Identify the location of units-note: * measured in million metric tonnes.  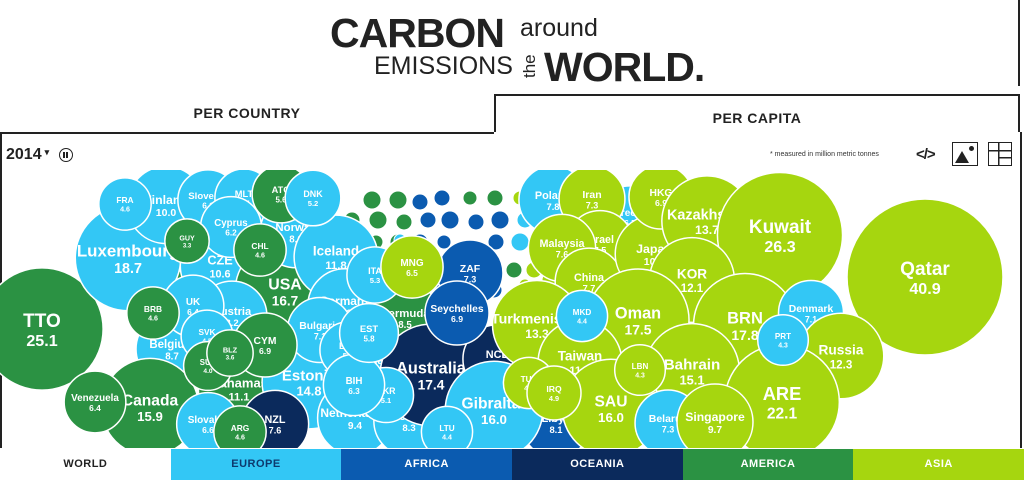
(824, 154).